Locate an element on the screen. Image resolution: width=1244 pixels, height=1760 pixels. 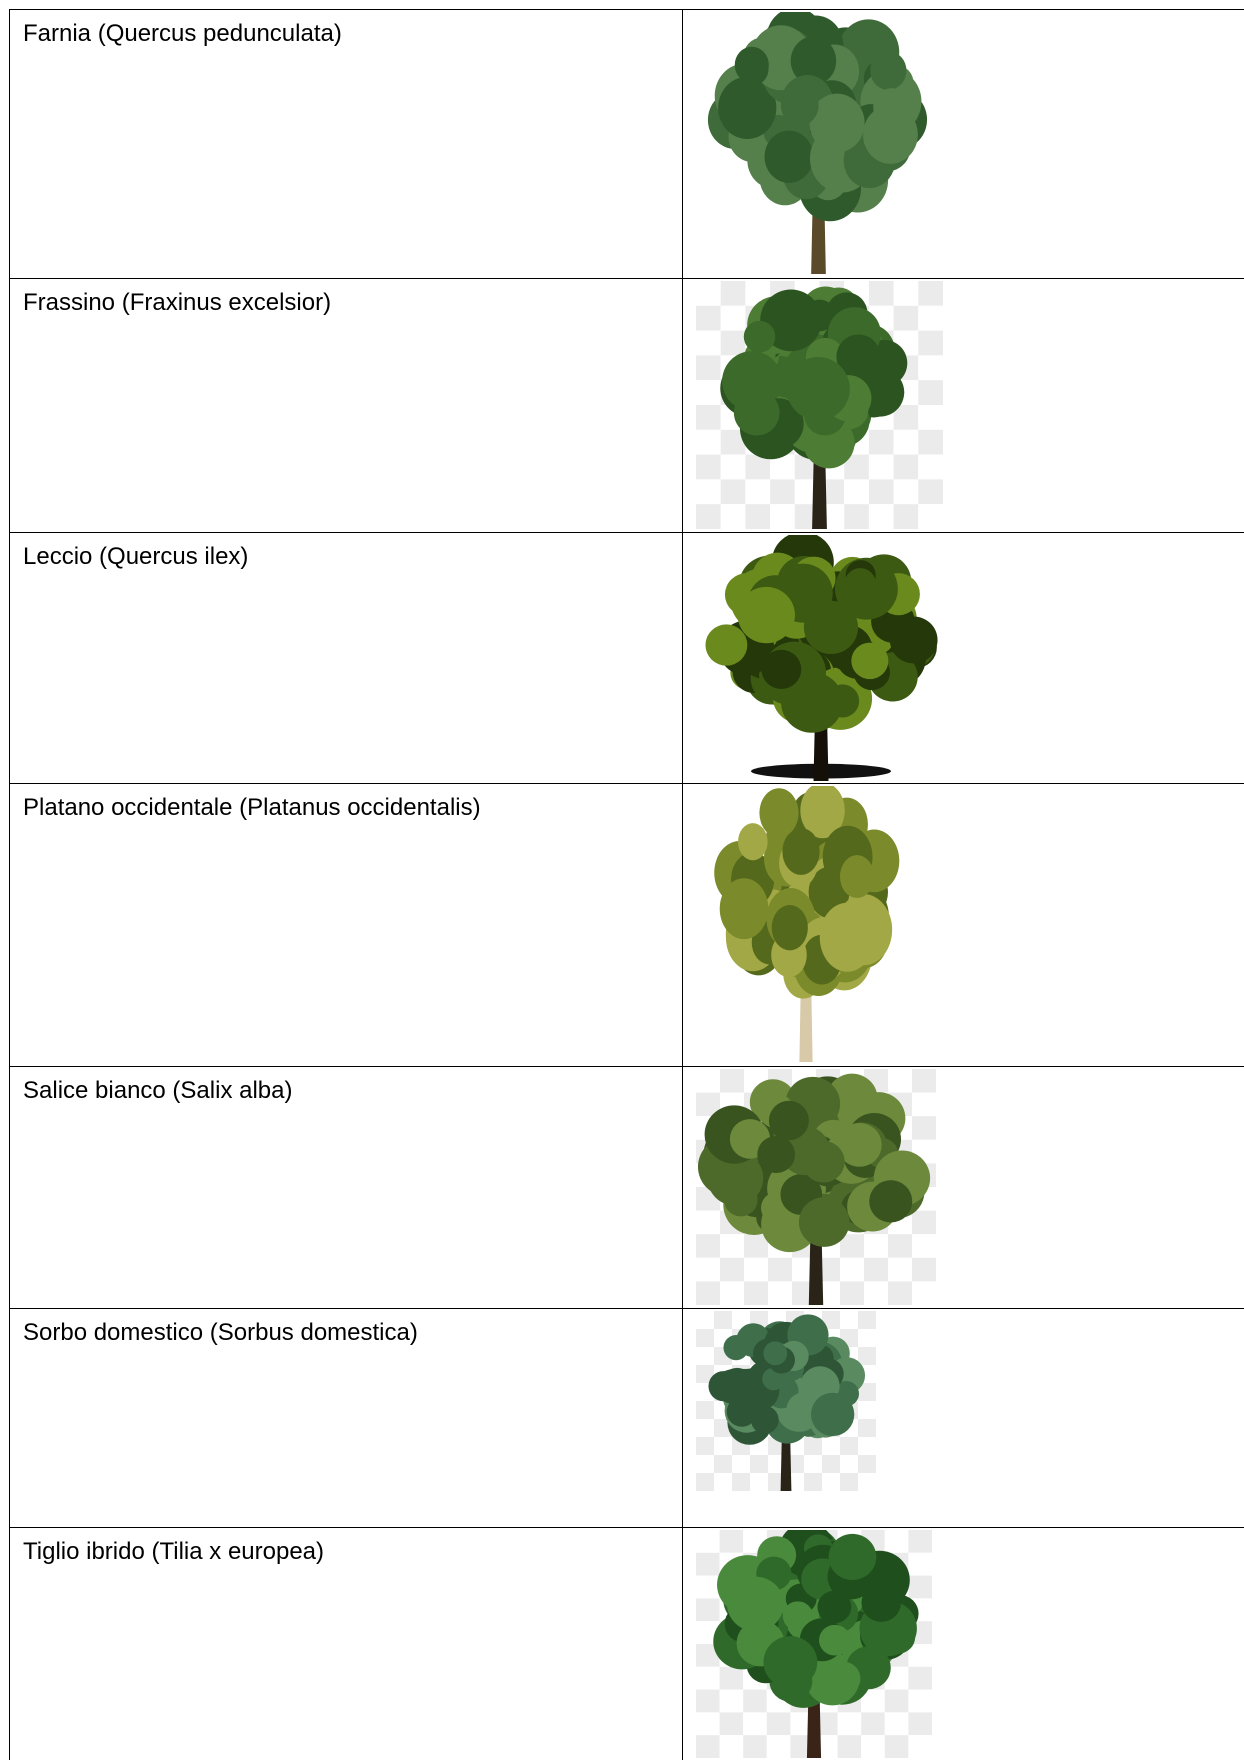
name-cell: Frassino (Fraxinus excelsior) is located at coordinates (346, 405).